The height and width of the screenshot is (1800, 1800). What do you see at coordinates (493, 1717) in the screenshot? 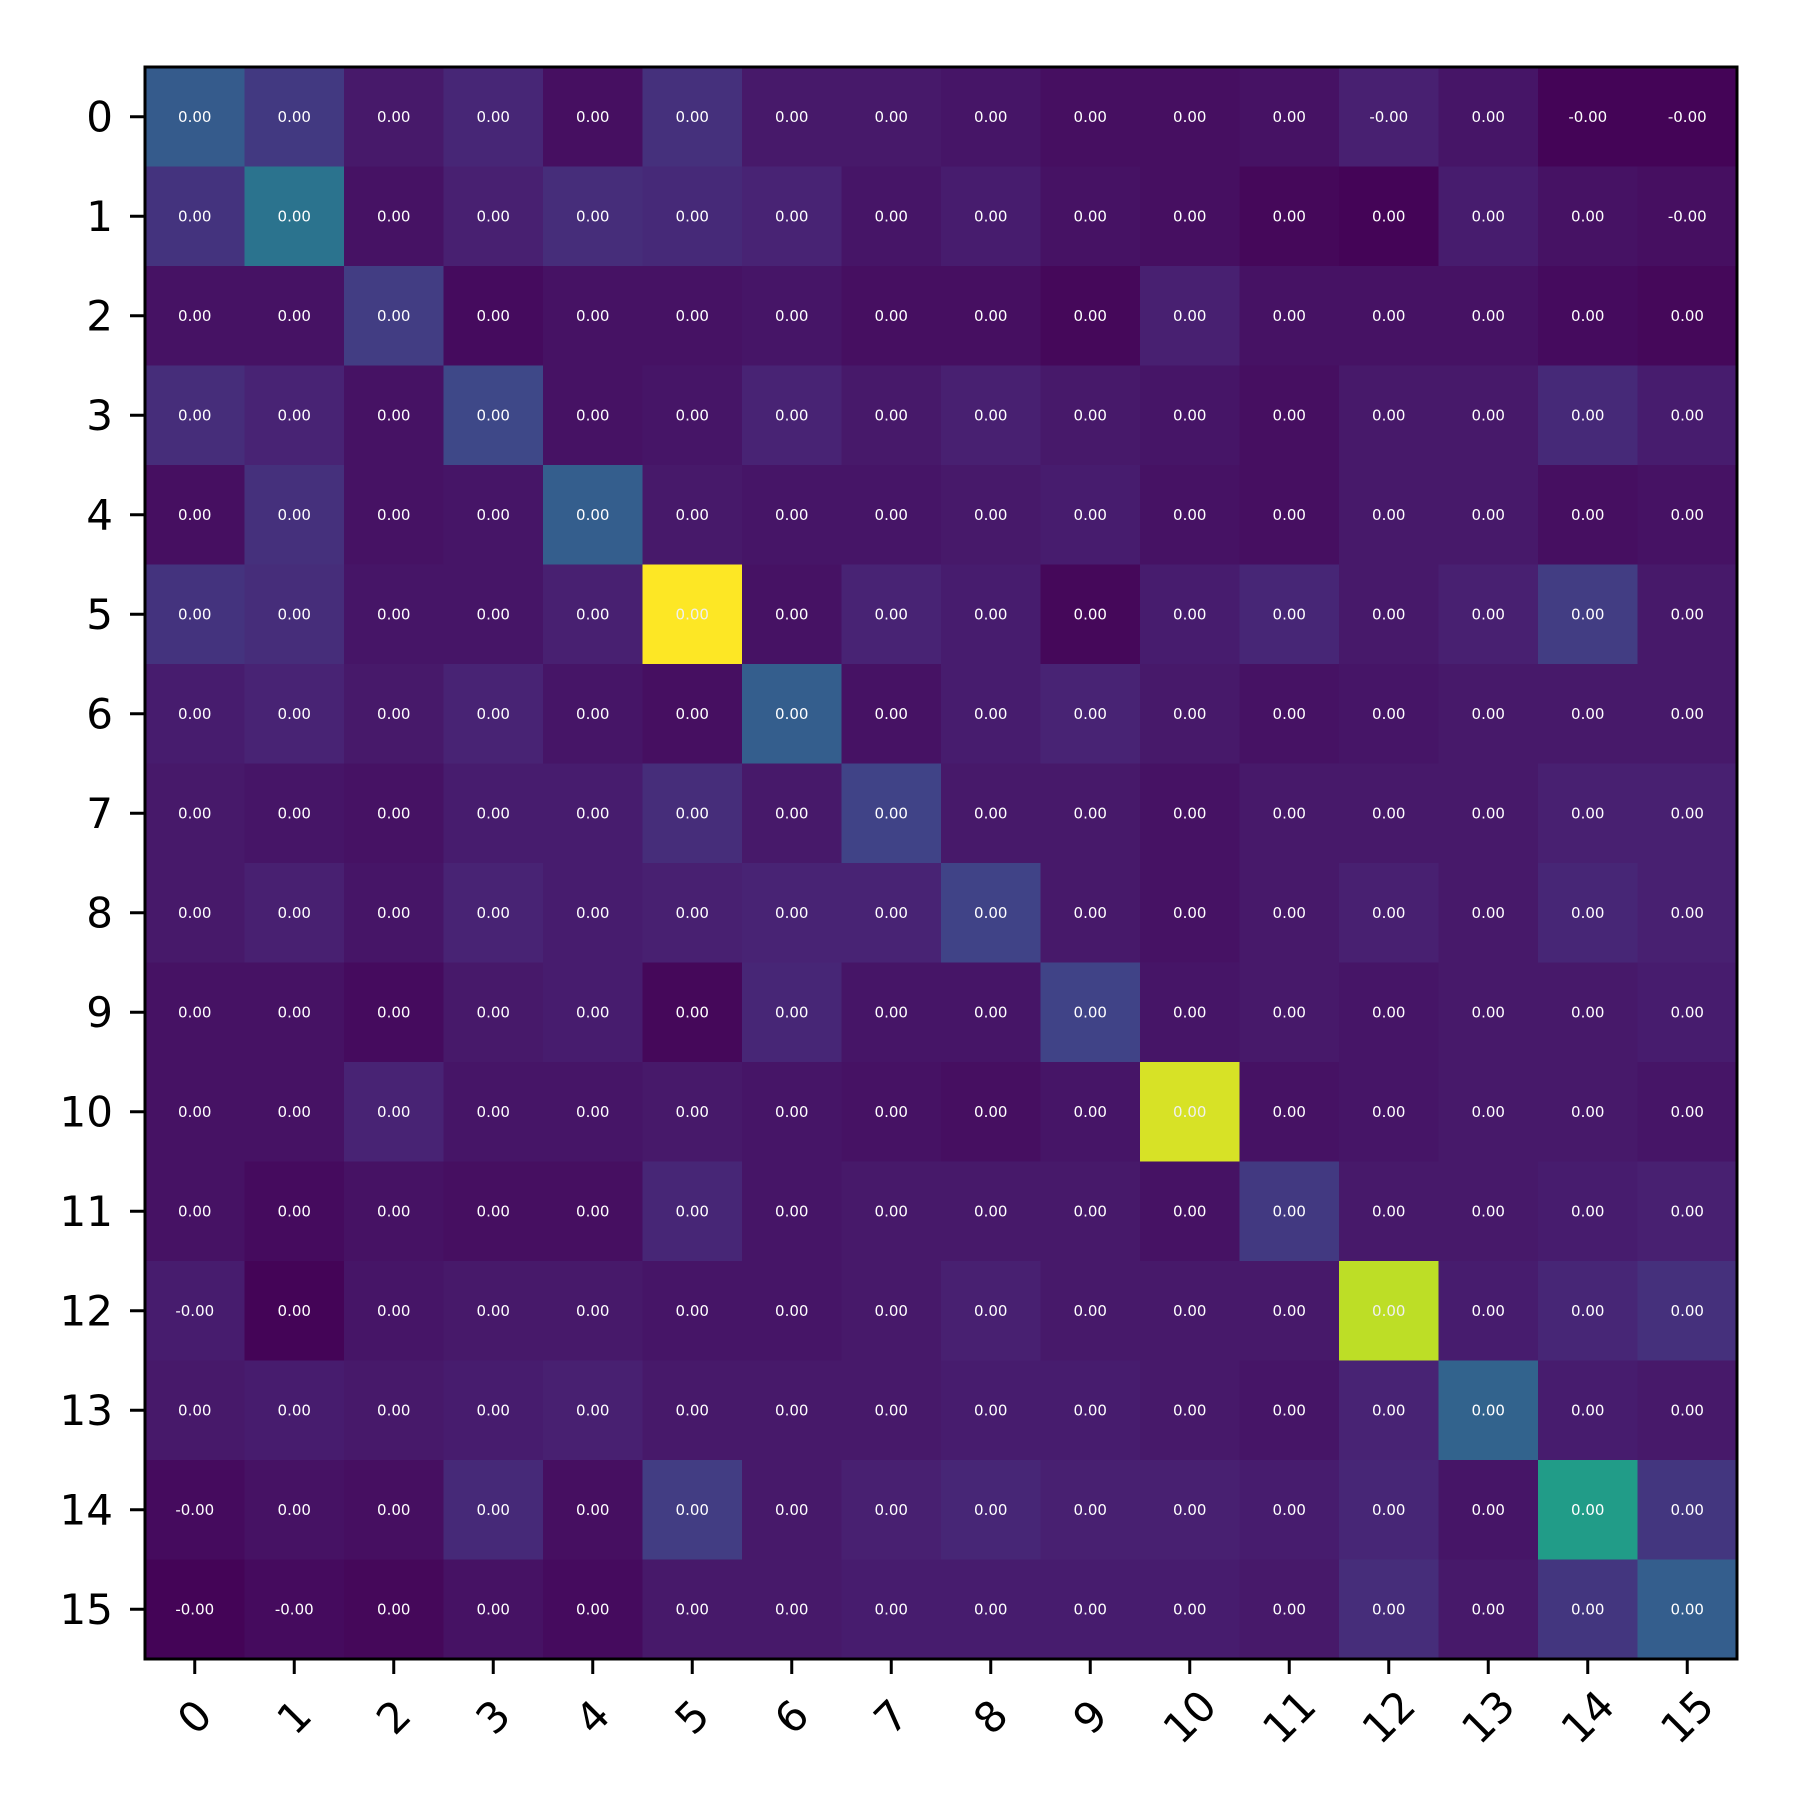
I see `x-tick-label: 3` at bounding box center [493, 1717].